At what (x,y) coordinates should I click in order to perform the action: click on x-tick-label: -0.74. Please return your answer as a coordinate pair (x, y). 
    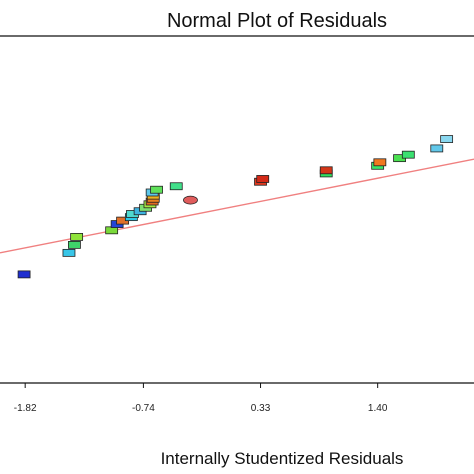
    Looking at the image, I should click on (143, 408).